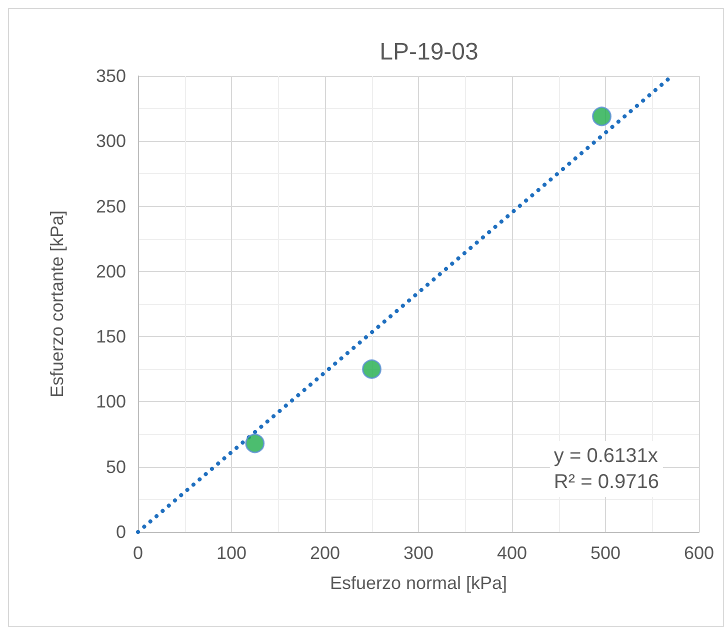 This screenshot has height=627, width=724. What do you see at coordinates (57, 304) in the screenshot?
I see `y-axis-title: Esfuerzo cortante [kPa]` at bounding box center [57, 304].